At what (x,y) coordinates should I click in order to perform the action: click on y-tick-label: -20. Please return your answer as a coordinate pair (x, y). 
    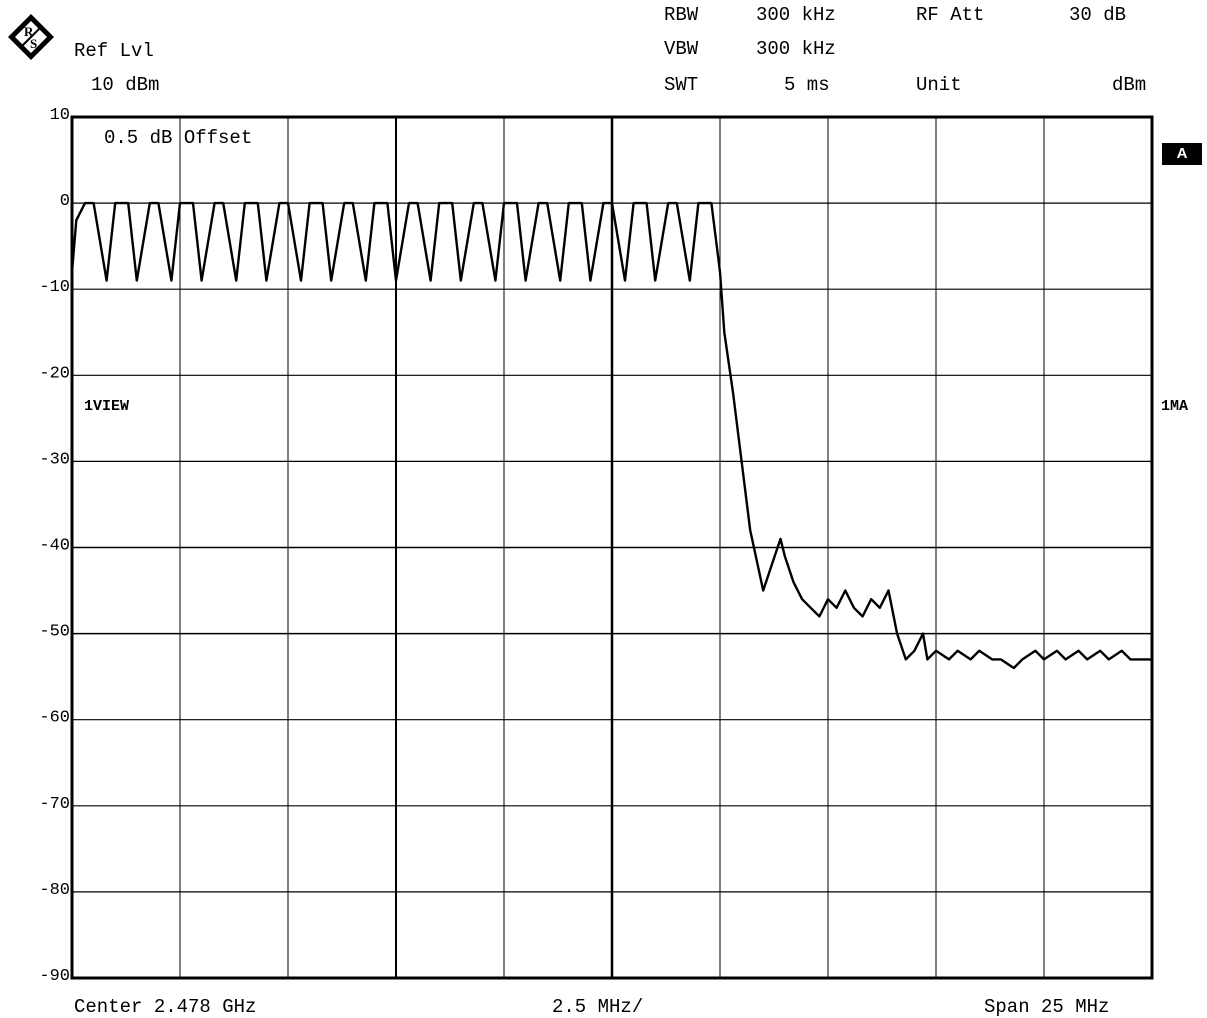
    Looking at the image, I should click on (54, 373).